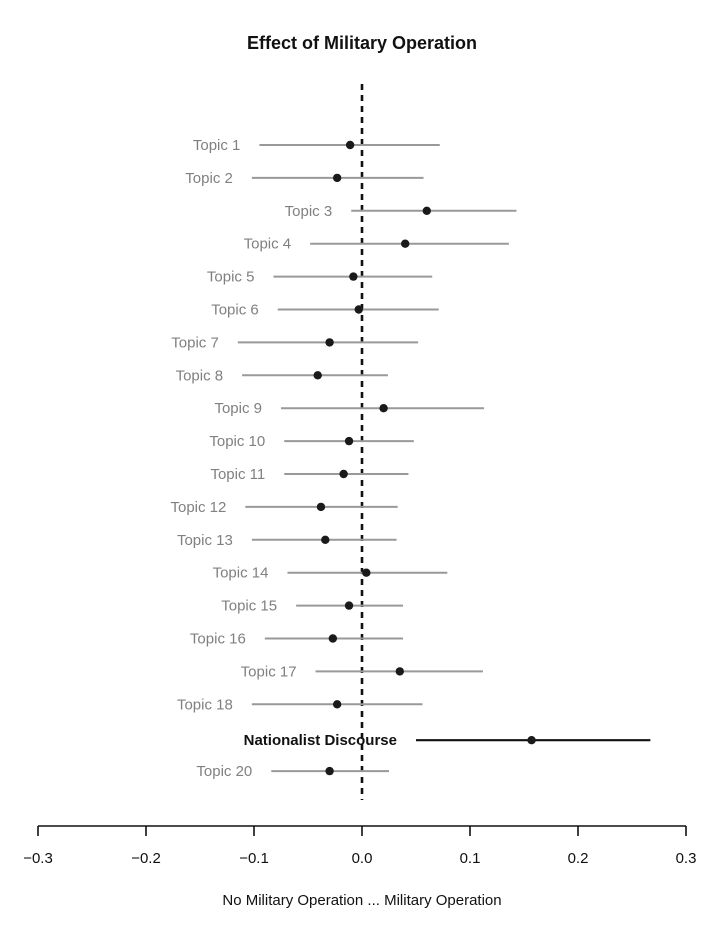 This screenshot has height=932, width=720. What do you see at coordinates (231, 277) in the screenshot?
I see `row-label: Topic 5` at bounding box center [231, 277].